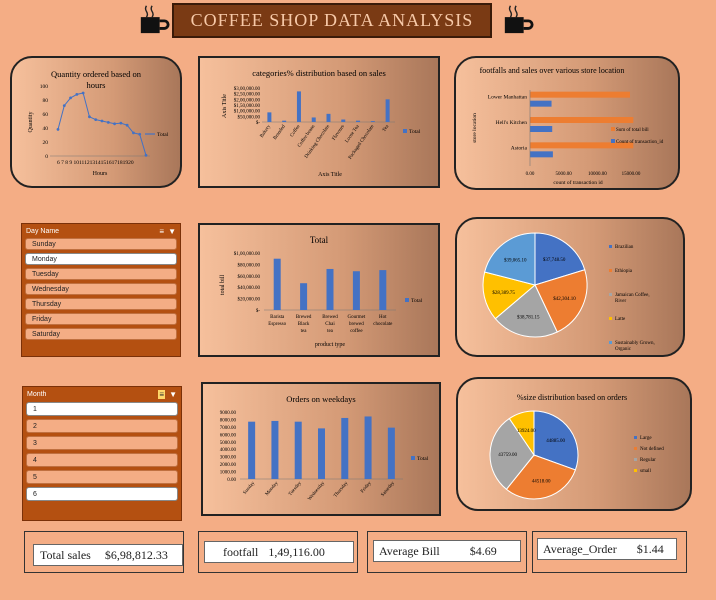  Describe the element at coordinates (296, 551) in the screenshot. I see `kpi-footfall-value: 1,49,116.00` at that location.